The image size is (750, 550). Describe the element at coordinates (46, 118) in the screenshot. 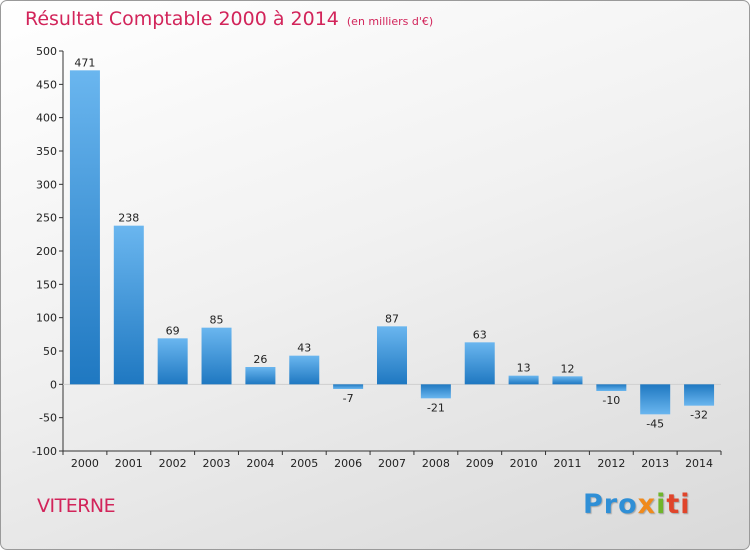

I see `y-tick-label: 400` at that location.